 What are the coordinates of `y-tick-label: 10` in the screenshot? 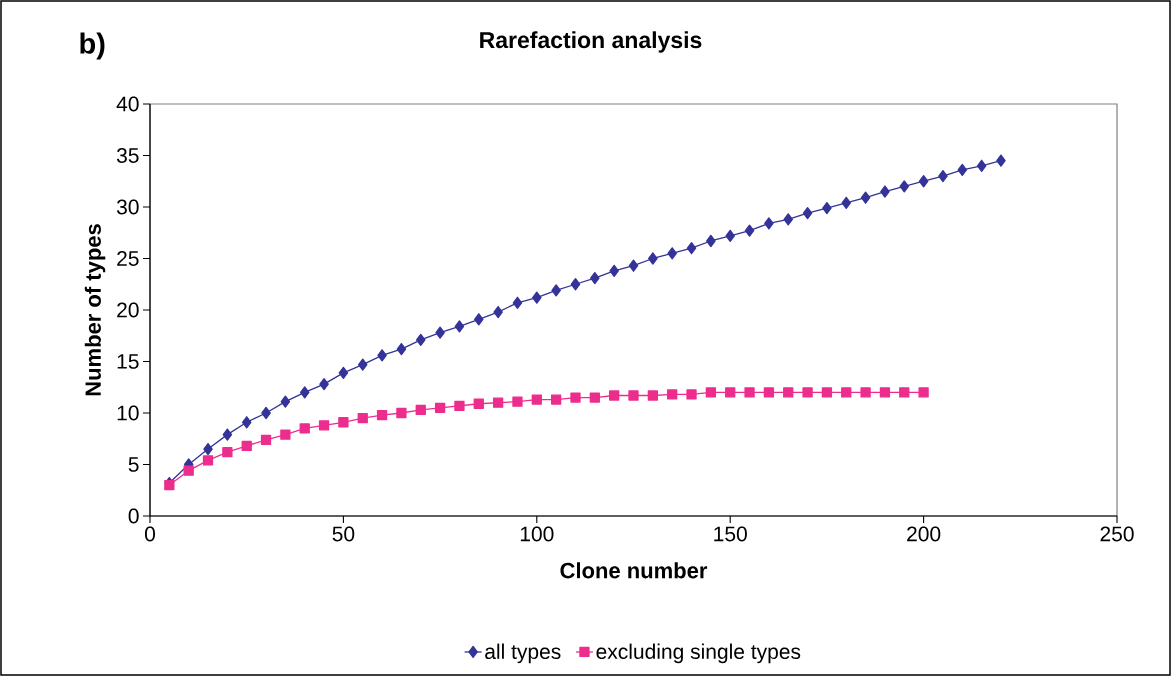 It's located at (128, 413).